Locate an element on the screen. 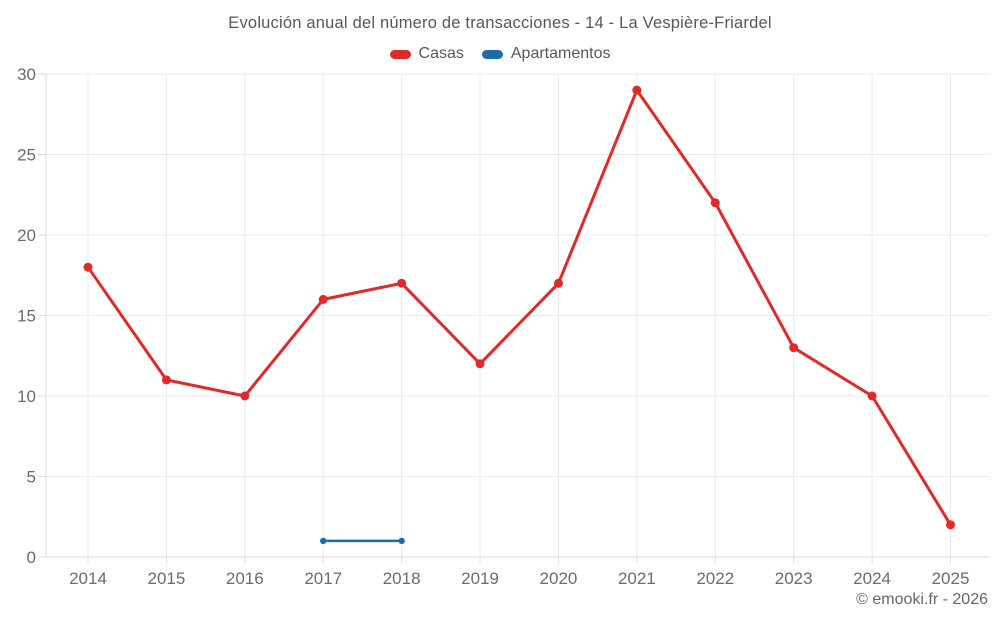  y-tick-label: 5 is located at coordinates (31, 477).